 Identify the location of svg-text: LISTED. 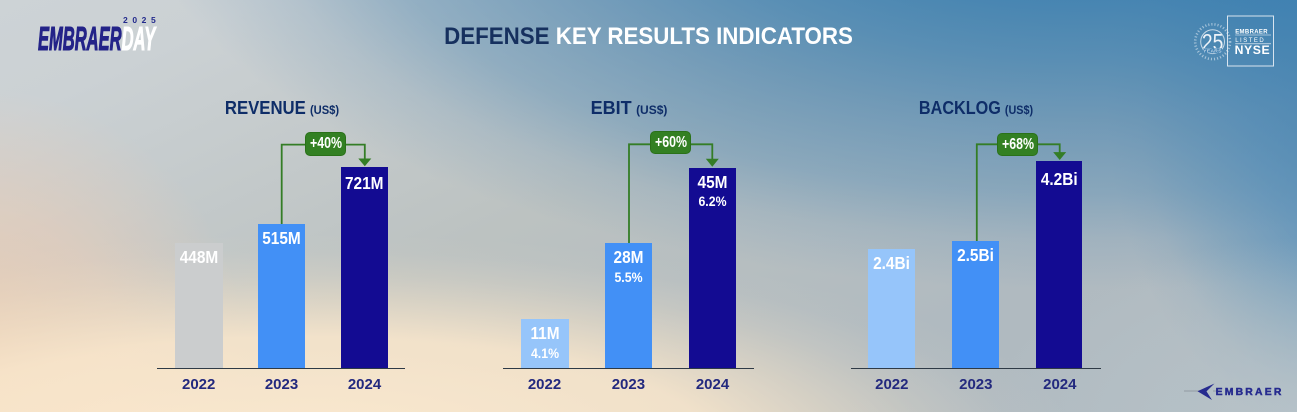
(1250, 41).